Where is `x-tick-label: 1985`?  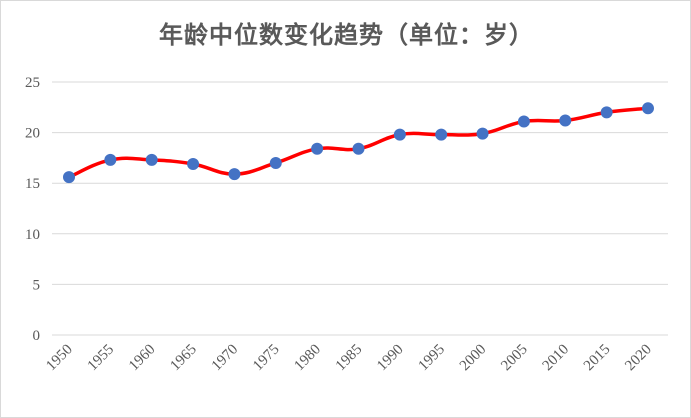 x-tick-label: 1985 is located at coordinates (349, 358).